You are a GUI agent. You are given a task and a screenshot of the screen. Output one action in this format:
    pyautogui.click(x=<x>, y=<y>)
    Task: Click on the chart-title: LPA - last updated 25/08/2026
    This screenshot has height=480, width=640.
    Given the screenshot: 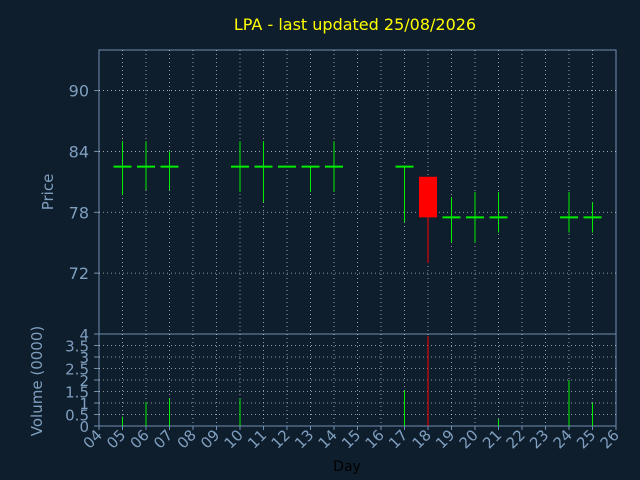 What is the action you would take?
    pyautogui.click(x=355, y=24)
    